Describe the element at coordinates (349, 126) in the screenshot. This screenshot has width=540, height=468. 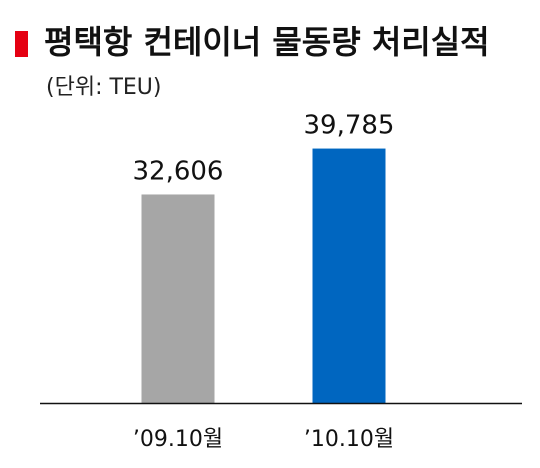
I see `data-label-2: 39,785` at that location.